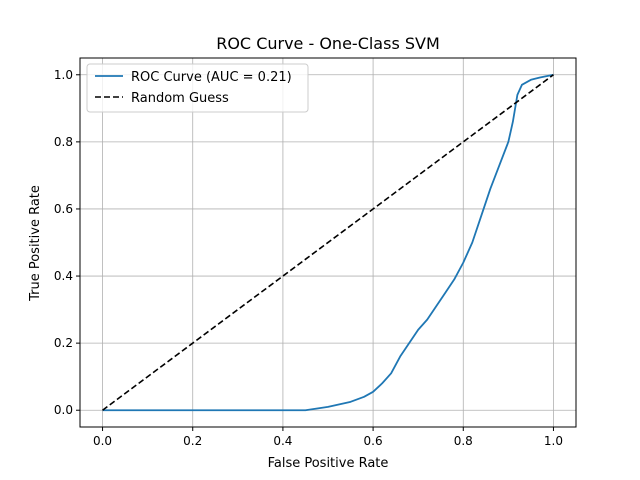 The width and height of the screenshot is (640, 480). I want to click on x-axis: 0.0 0.2 0.4 0.6 0.8 1.0, so click(328, 437).